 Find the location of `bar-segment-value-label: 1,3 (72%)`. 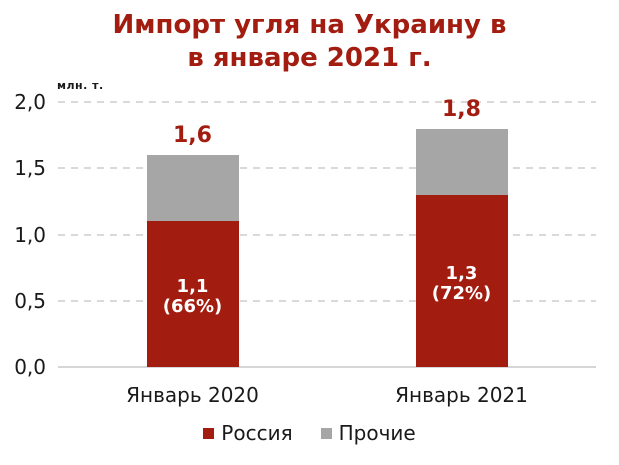

bar-segment-value-label: 1,3 (72%) is located at coordinates (461, 283).